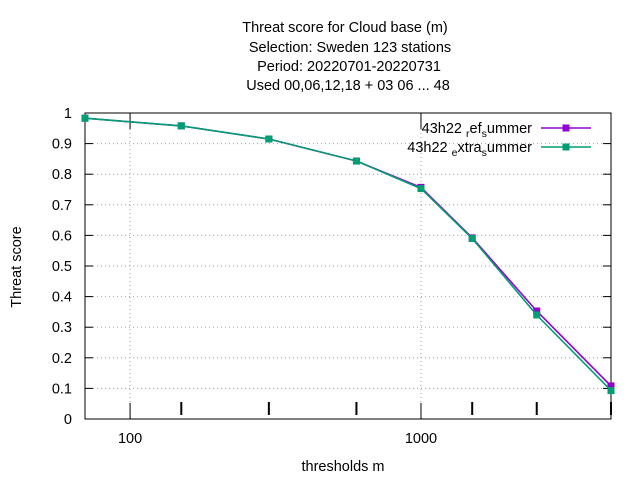 The image size is (640, 485). Describe the element at coordinates (62, 175) in the screenshot. I see `y-tick-label: 0.8` at that location.